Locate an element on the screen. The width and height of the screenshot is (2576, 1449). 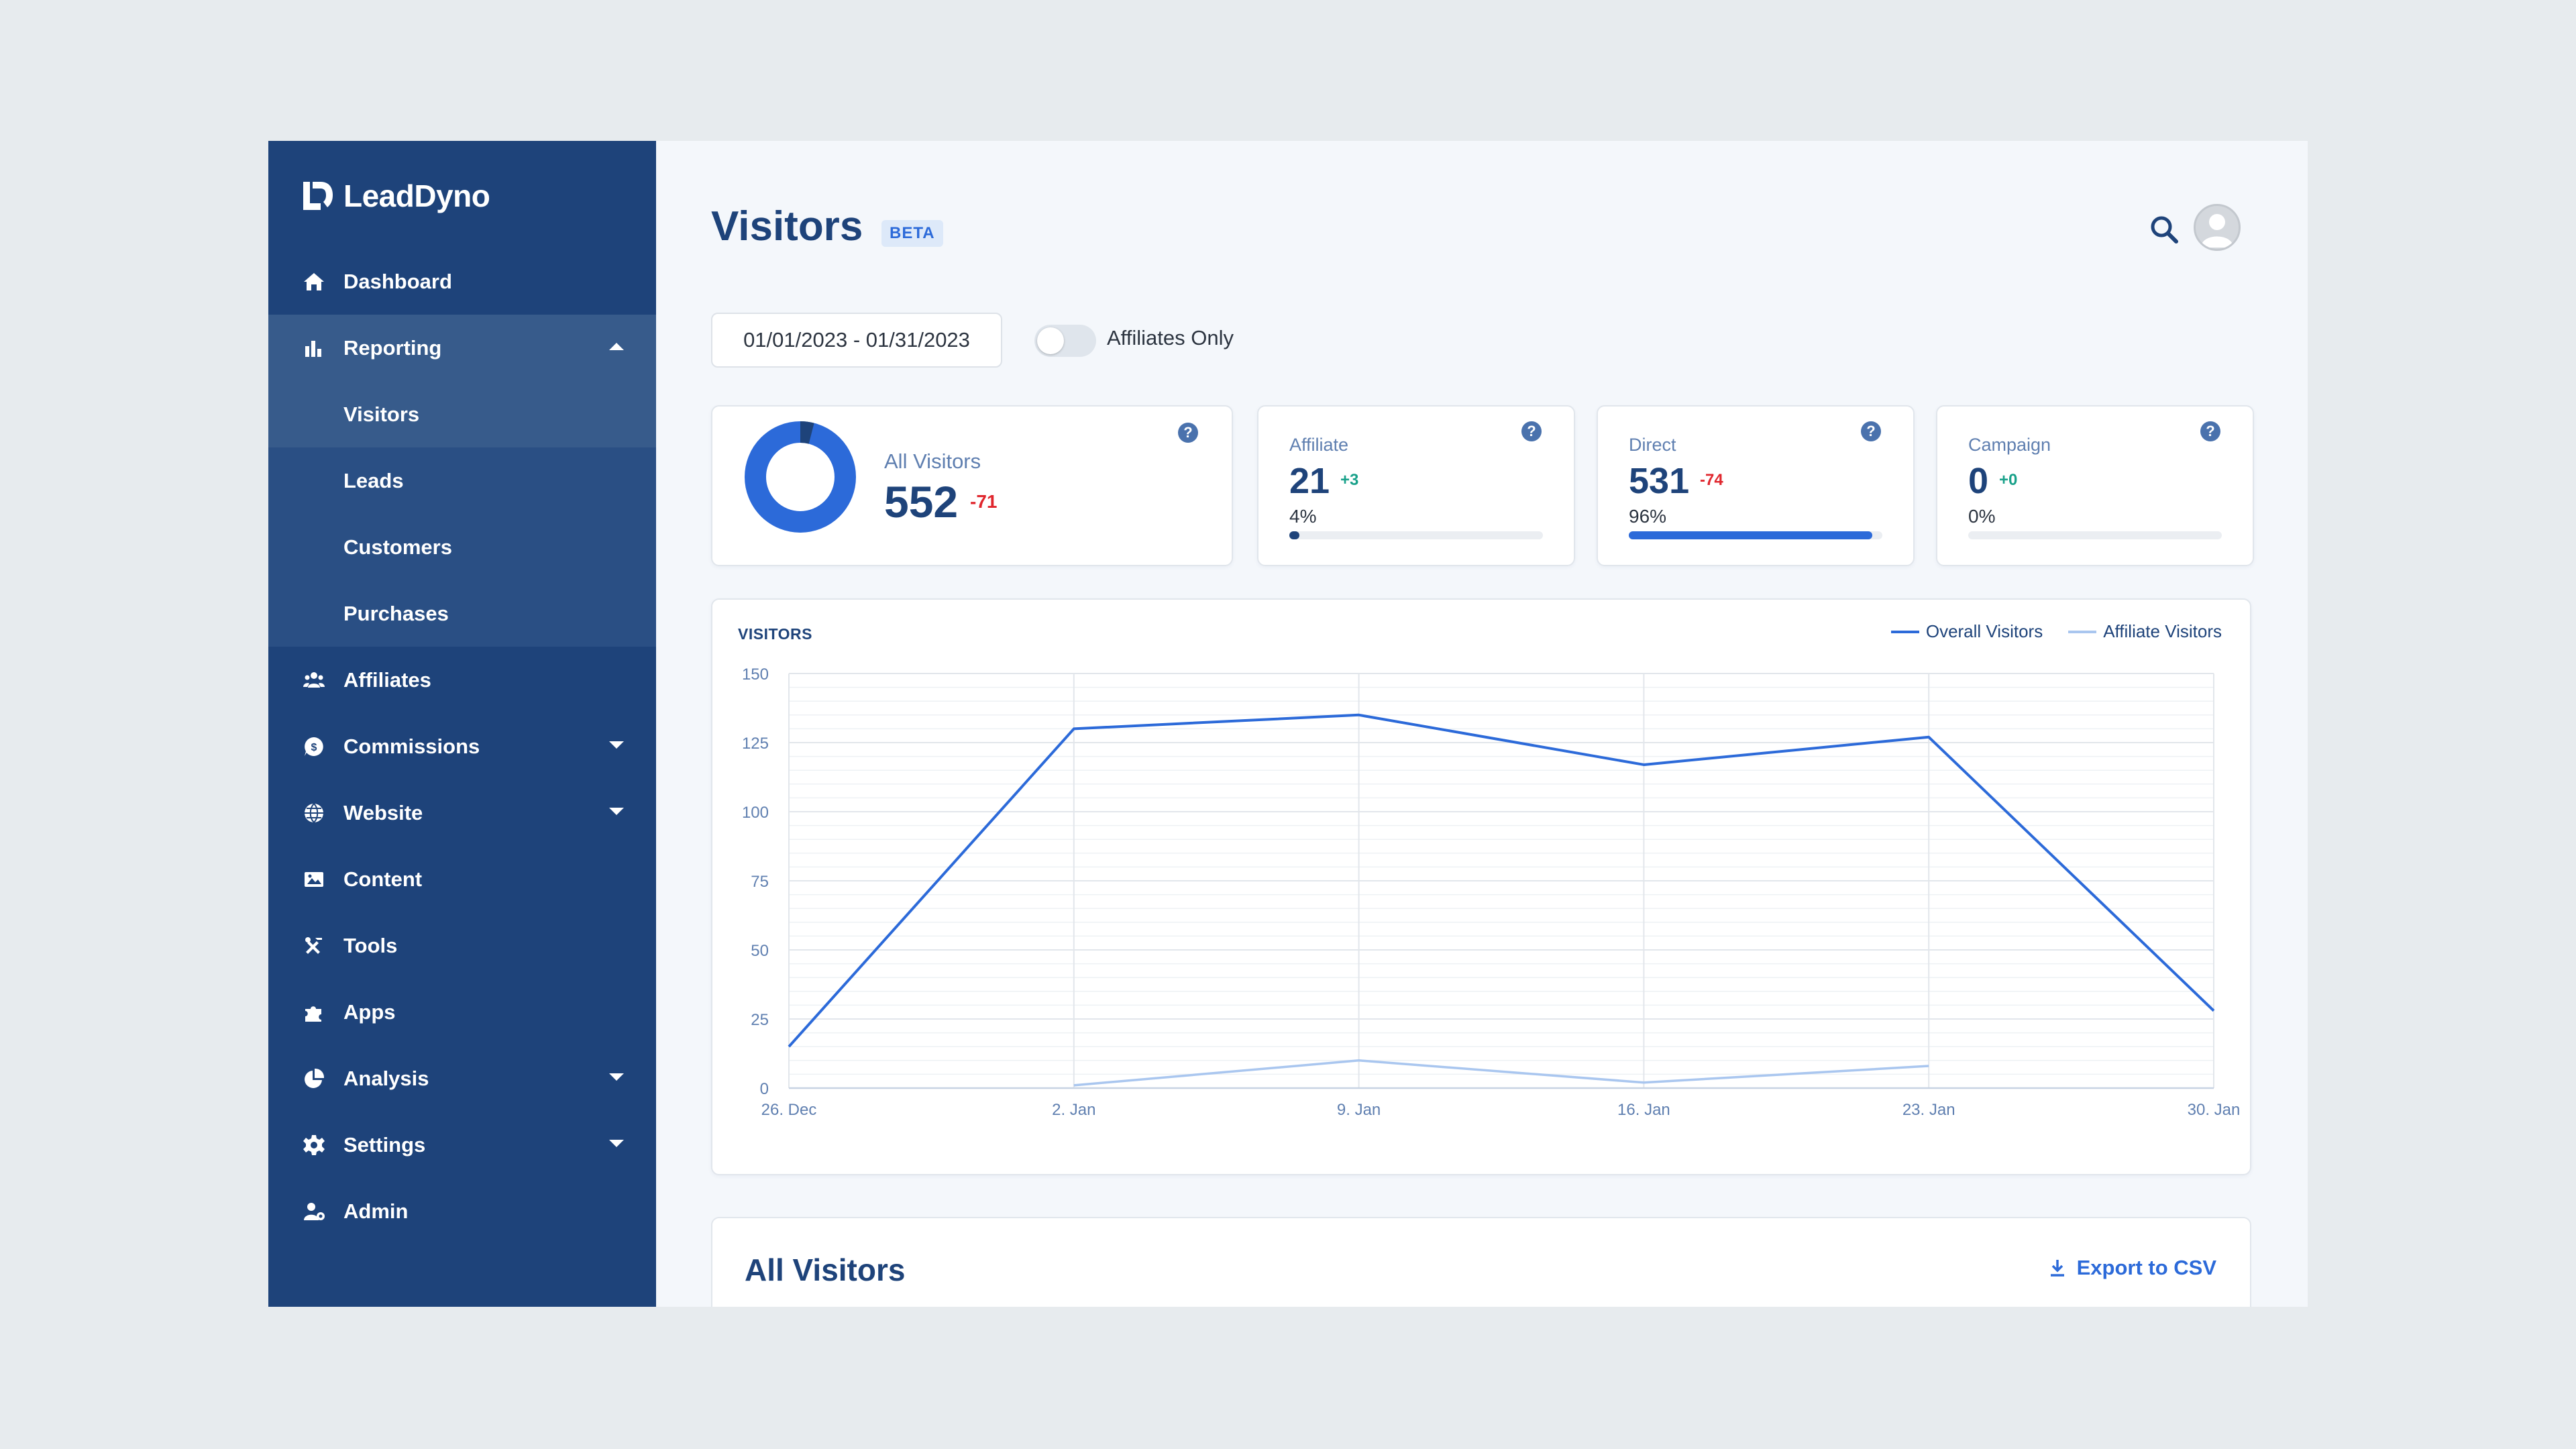
search-button is located at coordinates (2164, 229).